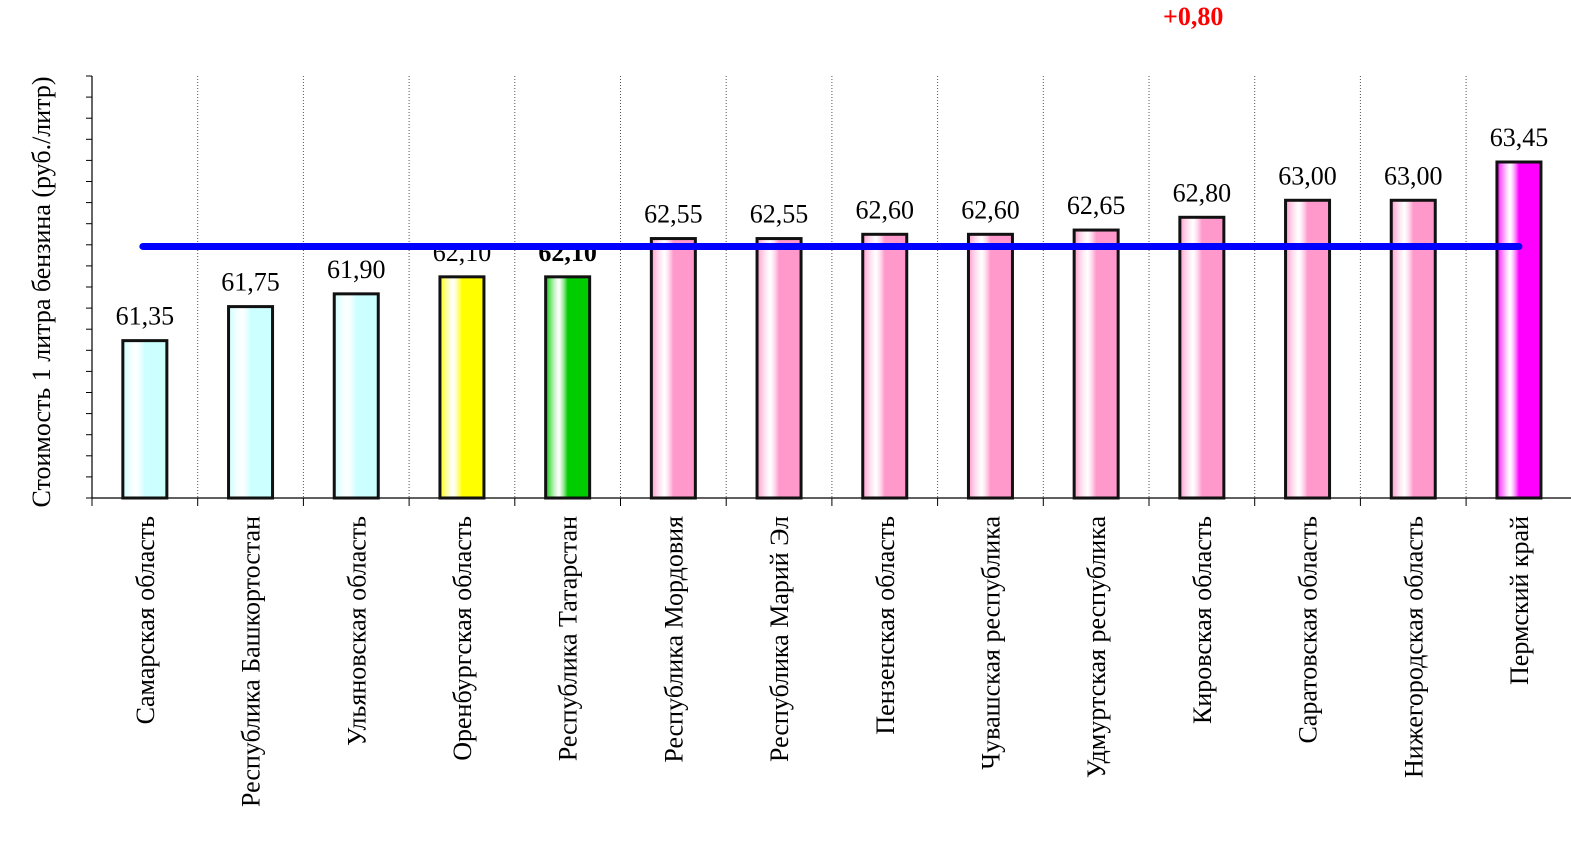 This screenshot has height=850, width=1571. I want to click on value-label: 61,90, so click(356, 269).